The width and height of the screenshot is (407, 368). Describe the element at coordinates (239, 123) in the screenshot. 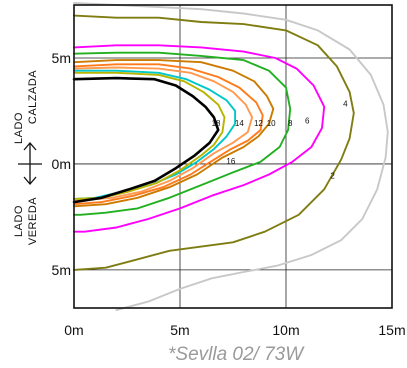

I see `contour-label-14: 14` at that location.